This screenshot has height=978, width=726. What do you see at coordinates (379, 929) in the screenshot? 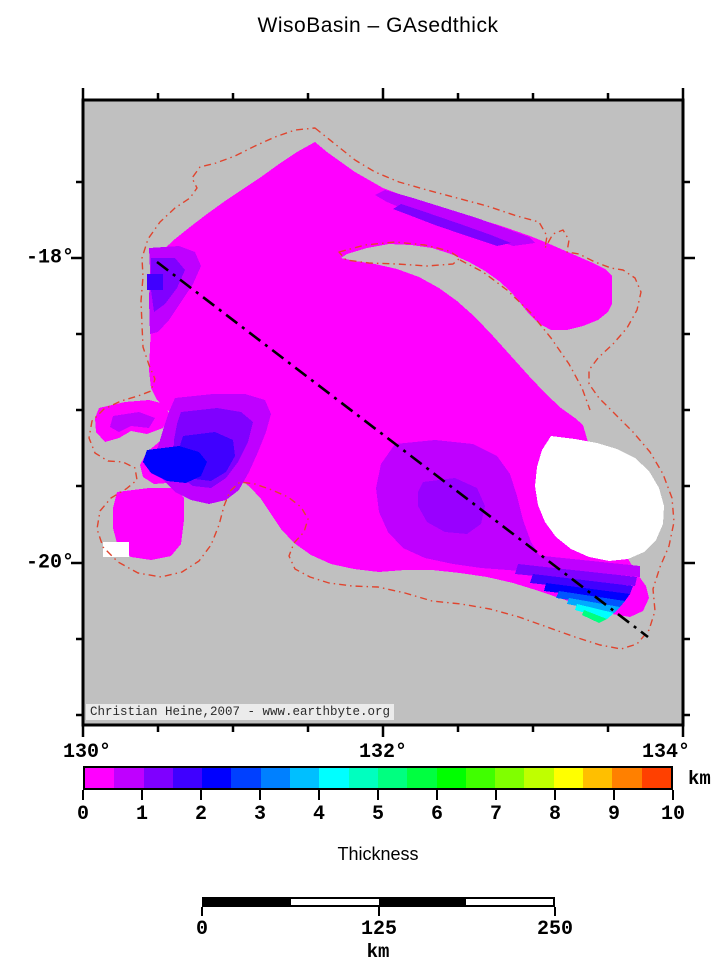
I see `scale-bar-tick-label: 125` at bounding box center [379, 929].